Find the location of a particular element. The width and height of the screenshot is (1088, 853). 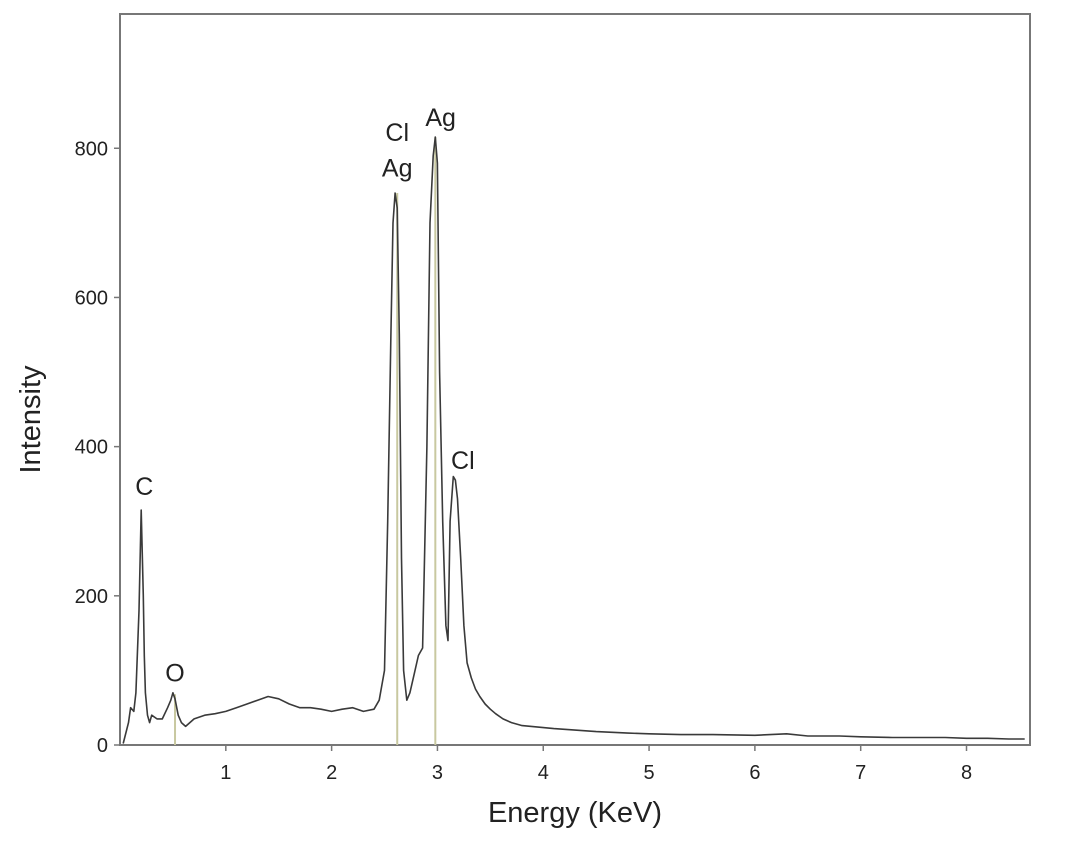

y-tick-label: 0 is located at coordinates (102, 746).